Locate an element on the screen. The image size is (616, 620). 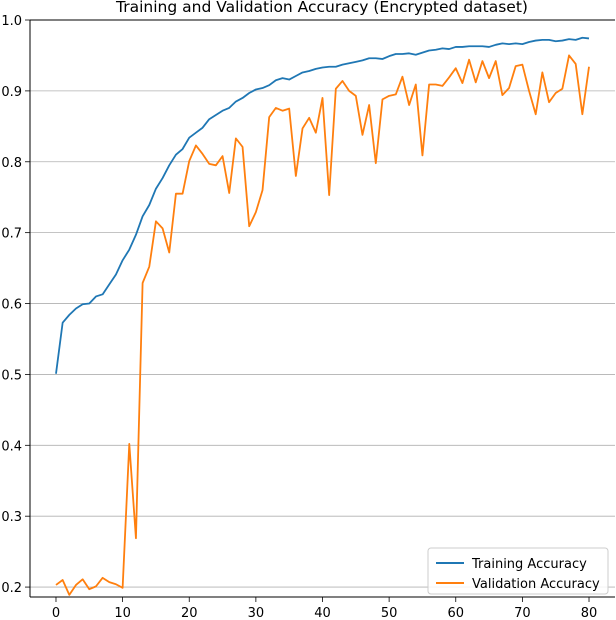
legend-training-label: Training Accuracy is located at coordinates (529, 564).